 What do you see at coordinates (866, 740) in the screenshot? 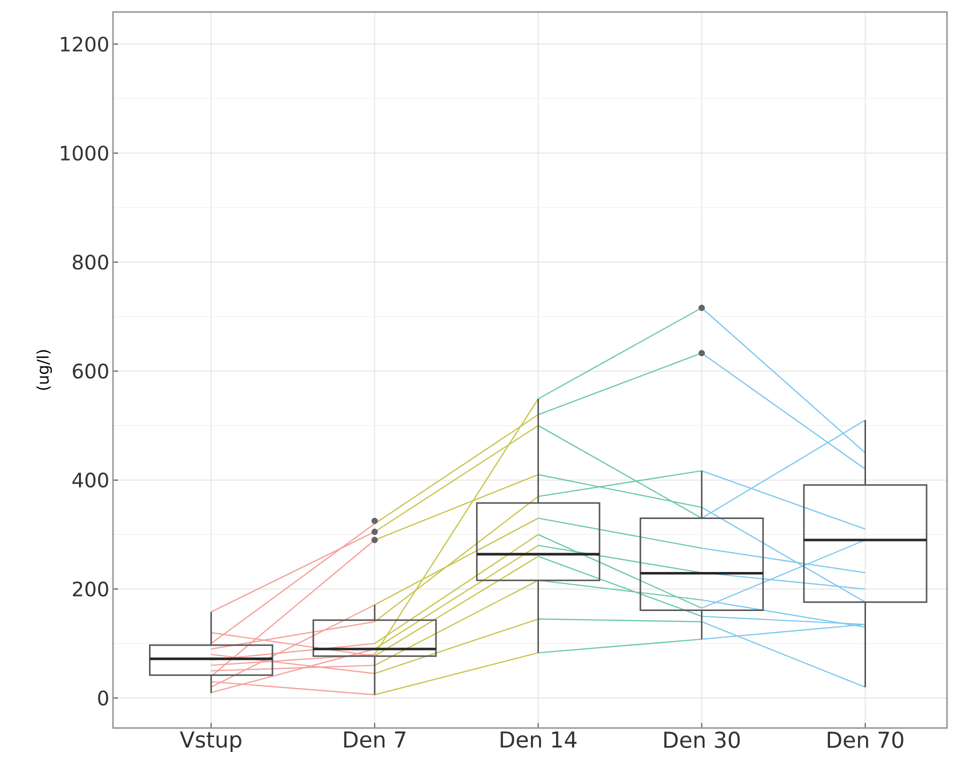
I see `x-tick-label: Den 70` at bounding box center [866, 740].